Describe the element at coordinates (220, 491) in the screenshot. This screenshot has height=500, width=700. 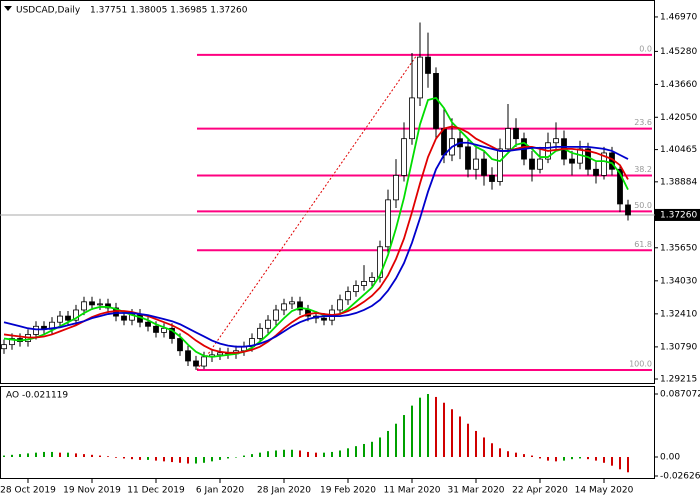
I see `x-tick-label: 6 Jan 2020` at that location.